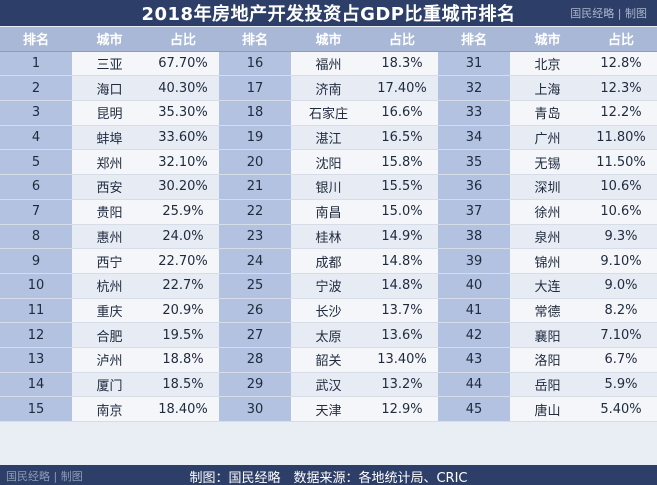  I want to click on share-cell: 12.2%, so click(621, 113).